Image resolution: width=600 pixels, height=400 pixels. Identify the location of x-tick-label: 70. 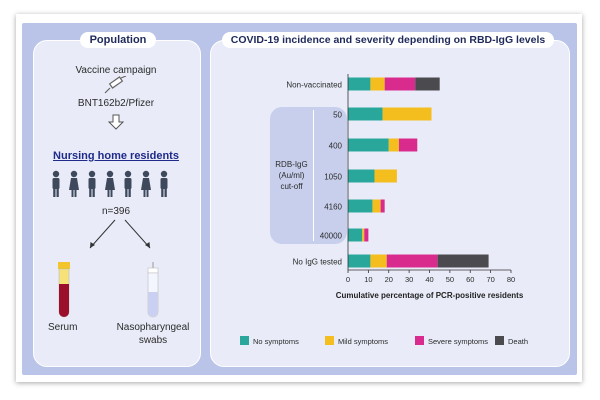
(490, 279).